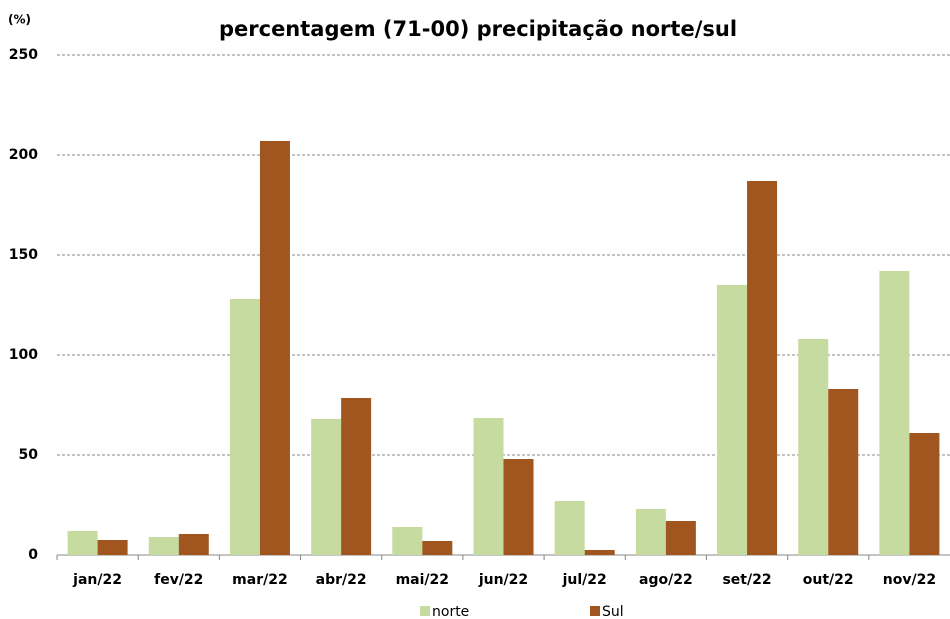 The width and height of the screenshot is (950, 619). I want to click on y-tick-label: 0, so click(33, 555).